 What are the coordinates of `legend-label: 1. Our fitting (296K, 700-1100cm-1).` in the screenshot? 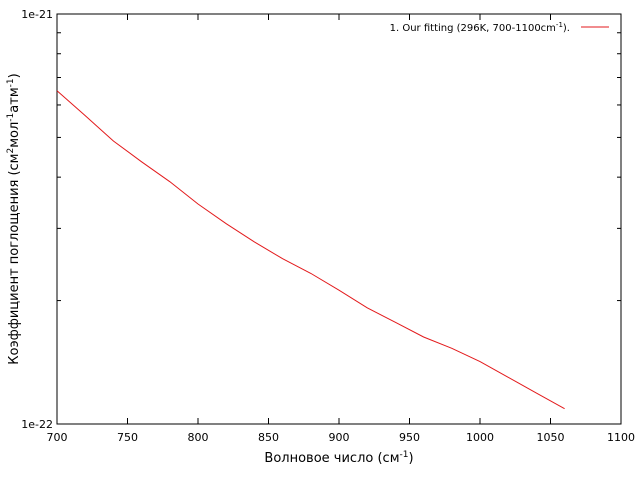 It's located at (480, 27).